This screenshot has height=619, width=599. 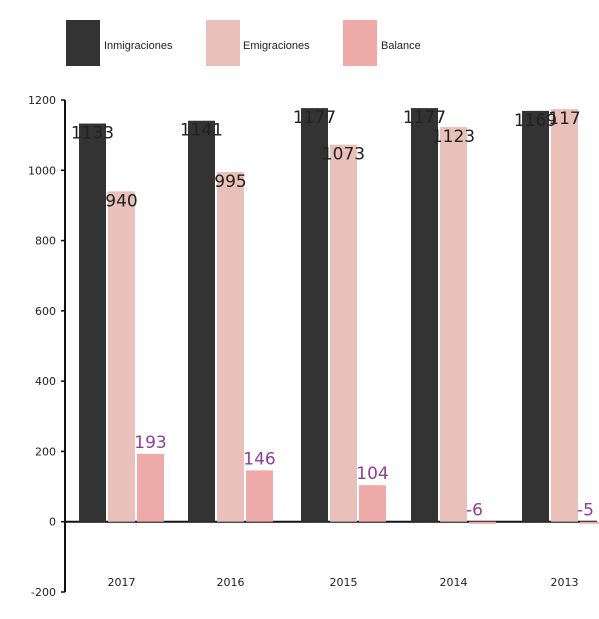 What do you see at coordinates (230, 182) in the screenshot?
I see `data-label-emigraciones-2016: 995` at bounding box center [230, 182].